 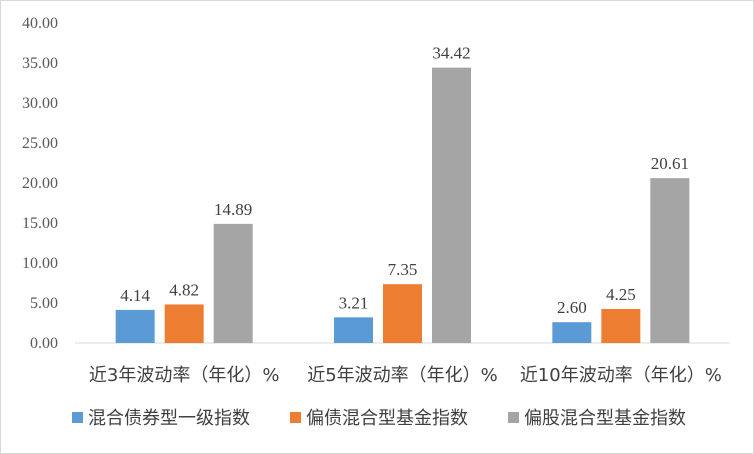 I want to click on data-label: 4.82, so click(x=184, y=289).